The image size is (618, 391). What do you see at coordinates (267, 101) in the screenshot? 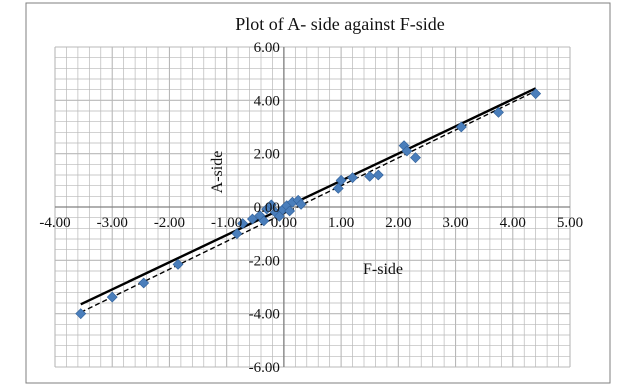
I see `y-tick-label: 4.00` at bounding box center [267, 101].